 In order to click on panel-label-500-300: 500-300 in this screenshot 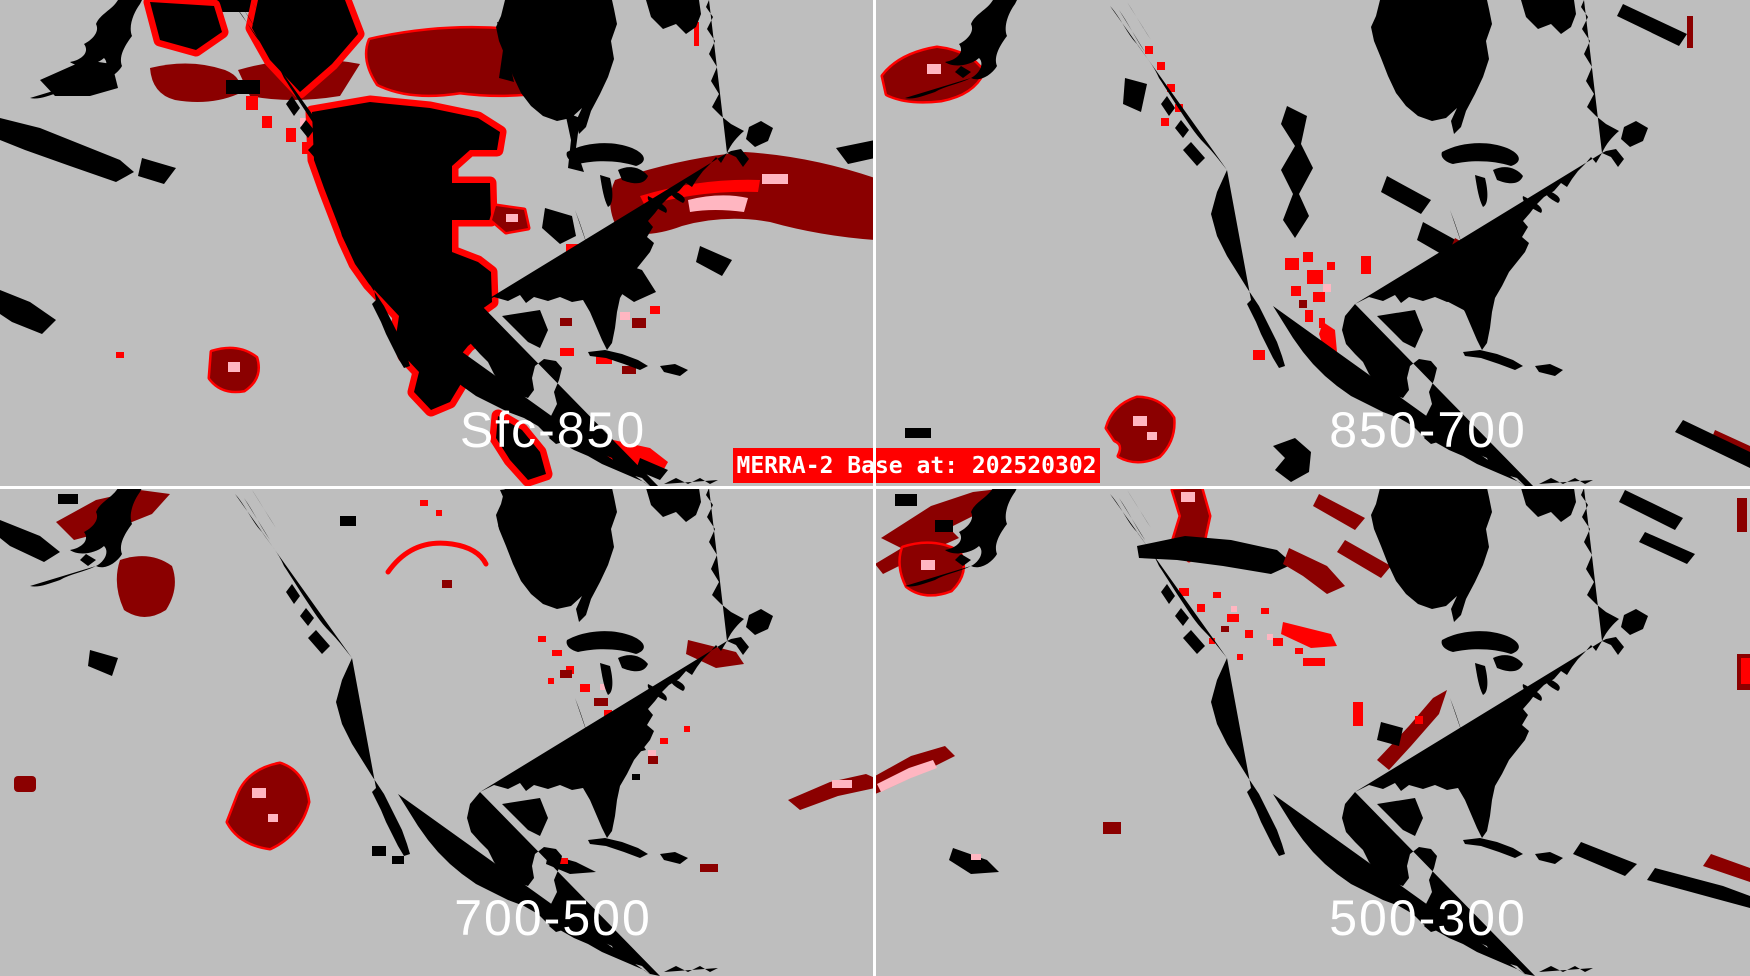, I will do `click(1428, 918)`.